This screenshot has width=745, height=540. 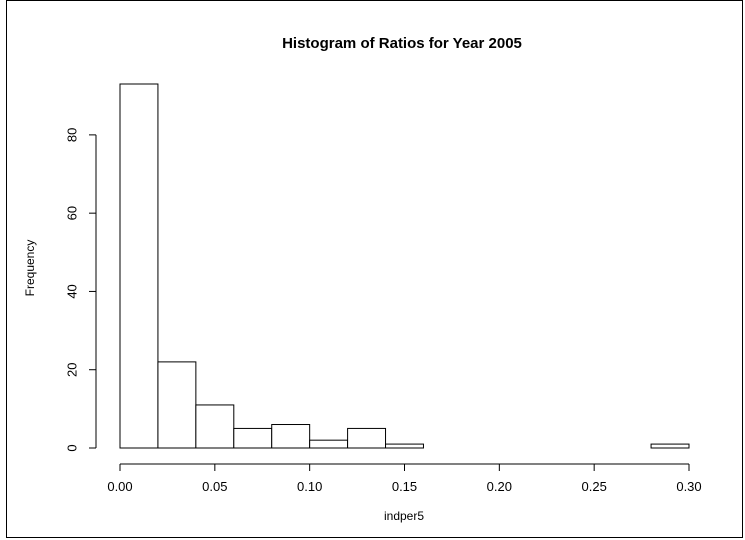 What do you see at coordinates (72, 135) in the screenshot?
I see `y-tick-label-4: 80` at bounding box center [72, 135].